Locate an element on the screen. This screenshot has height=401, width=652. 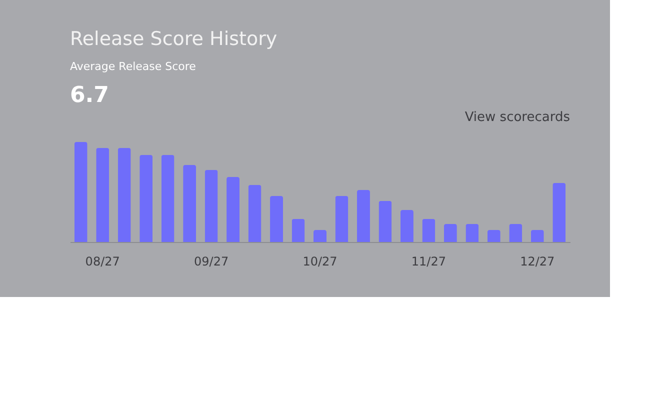
x-tick-label: 08/27 is located at coordinates (102, 261).